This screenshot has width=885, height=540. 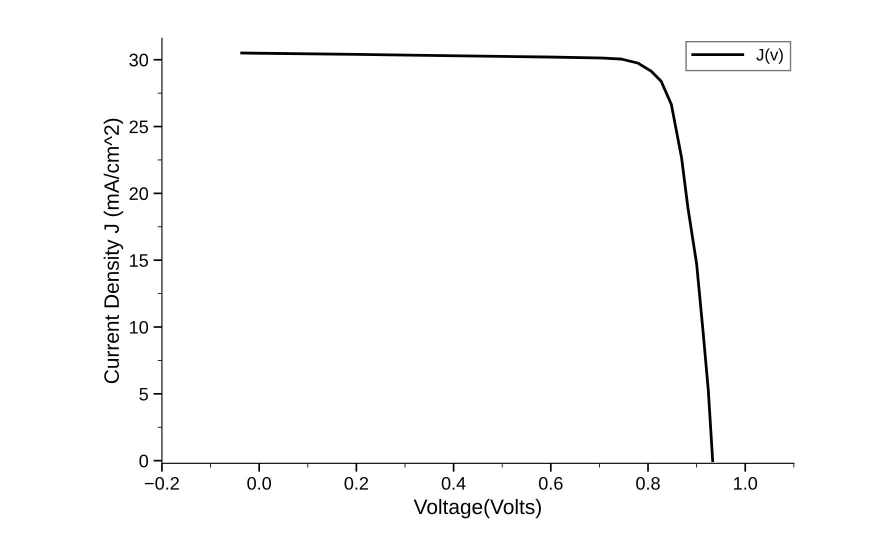 What do you see at coordinates (143, 461) in the screenshot?
I see `y-tick-label: 0` at bounding box center [143, 461].